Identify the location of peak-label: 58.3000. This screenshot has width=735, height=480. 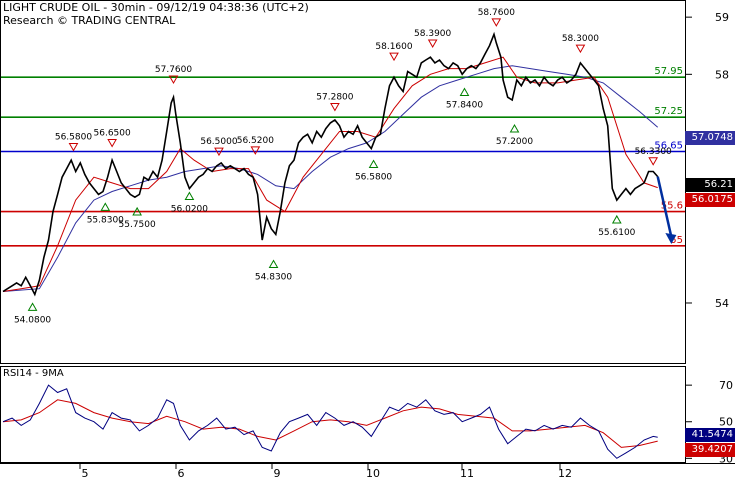
(580, 39).